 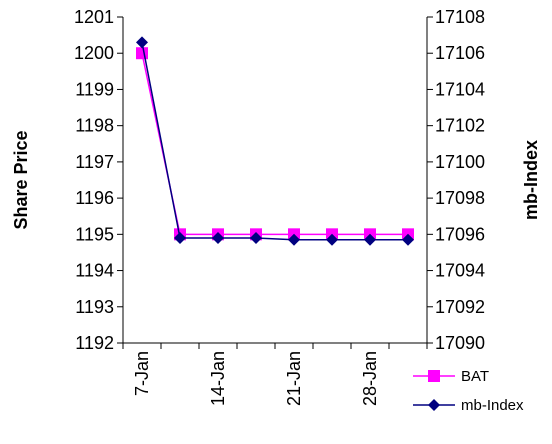 What do you see at coordinates (460, 53) in the screenshot?
I see `right-tick-label: 17106` at bounding box center [460, 53].